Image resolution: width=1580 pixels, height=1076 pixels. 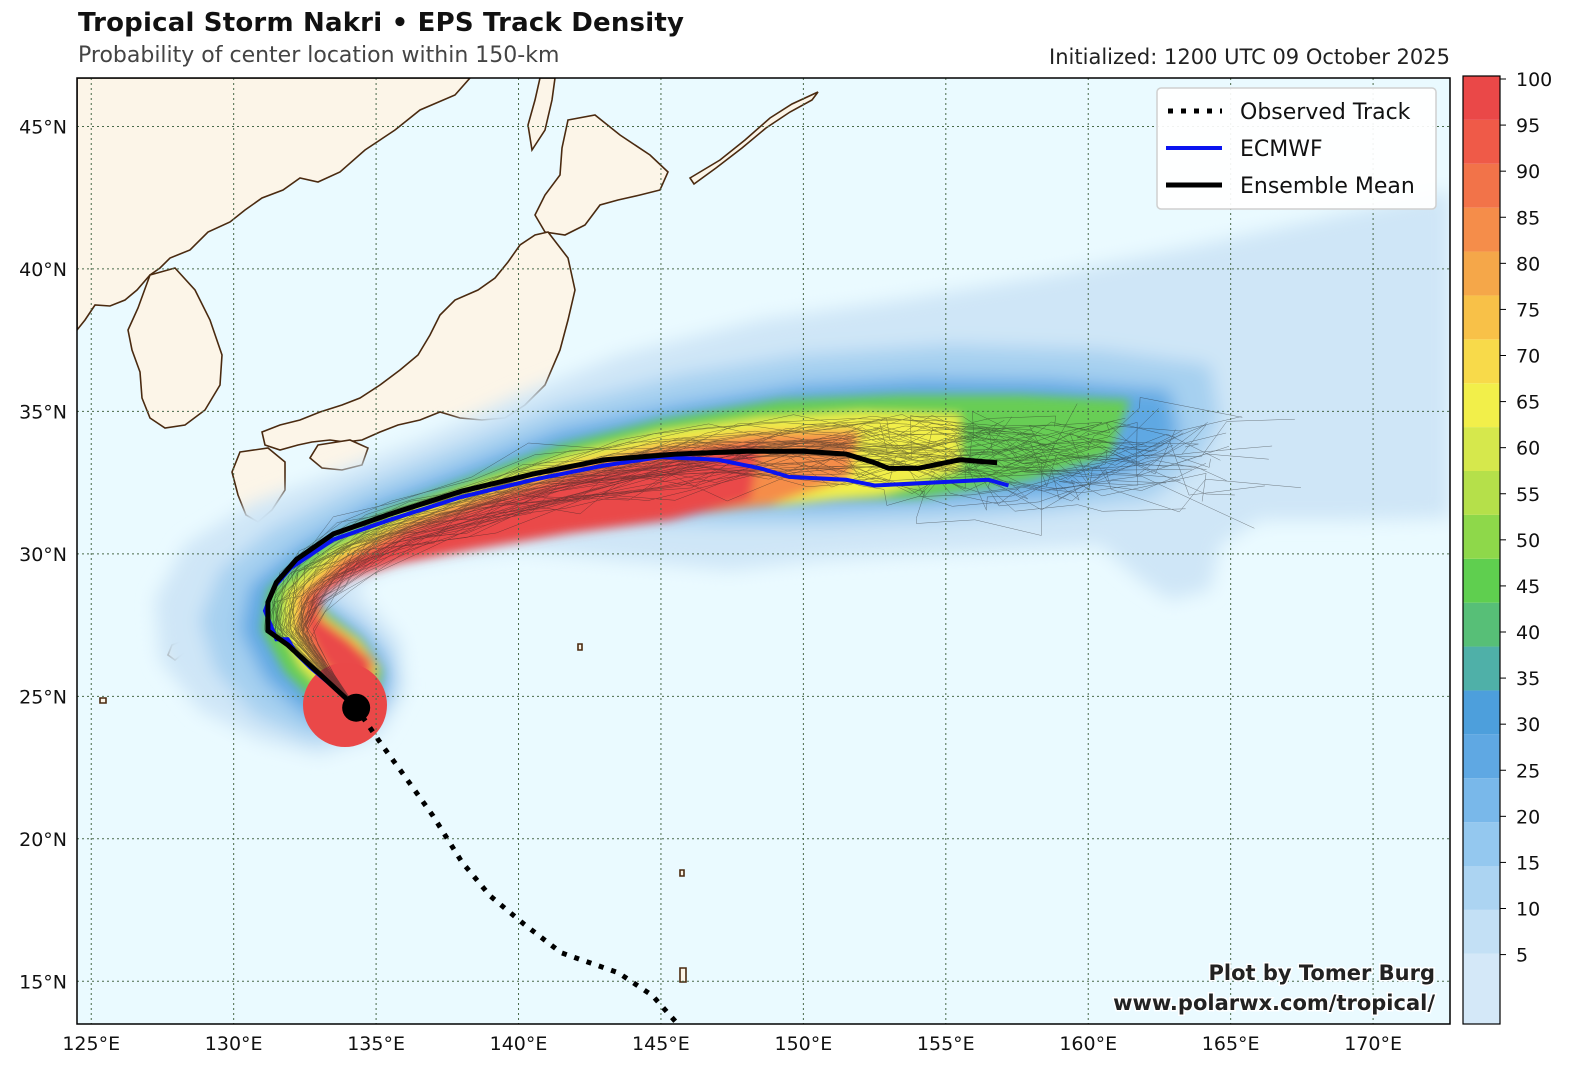 What do you see at coordinates (356, 707) in the screenshot?
I see `current-position-marker` at bounding box center [356, 707].